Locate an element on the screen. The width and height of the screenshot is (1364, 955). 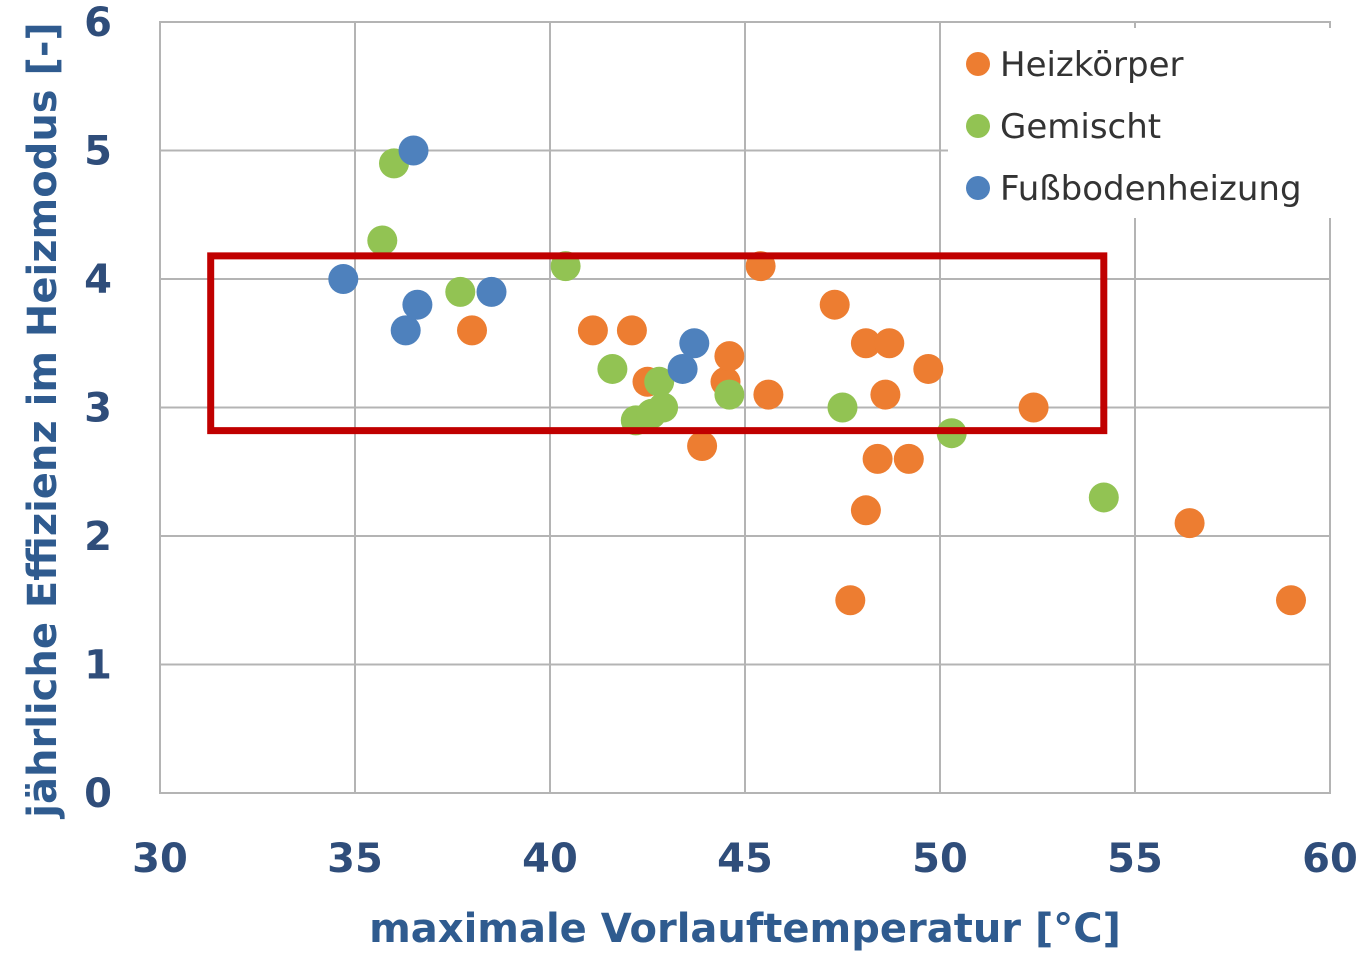
x-tick-label: 45 is located at coordinates (745, 859).